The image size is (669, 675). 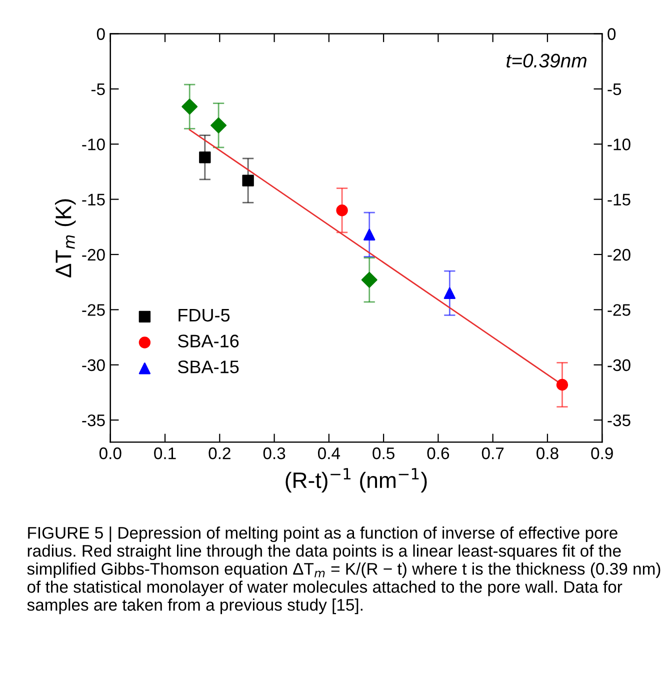 I want to click on annotation: t=0.39nm, so click(x=546, y=61).